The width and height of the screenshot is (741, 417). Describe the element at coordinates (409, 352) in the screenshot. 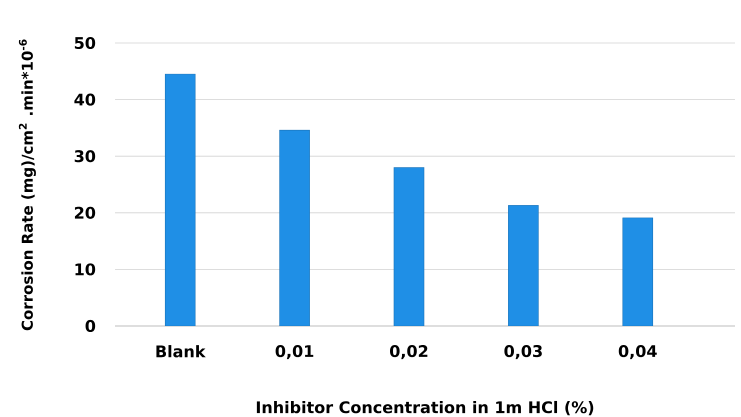

I see `x-tick-label: 0,02` at that location.